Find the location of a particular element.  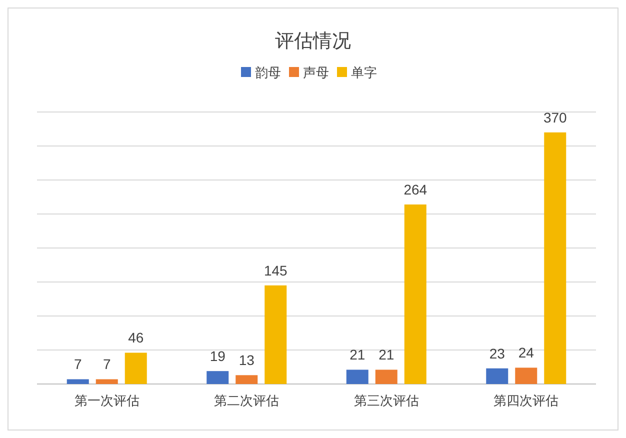

legend-label: 韵母 is located at coordinates (268, 72).